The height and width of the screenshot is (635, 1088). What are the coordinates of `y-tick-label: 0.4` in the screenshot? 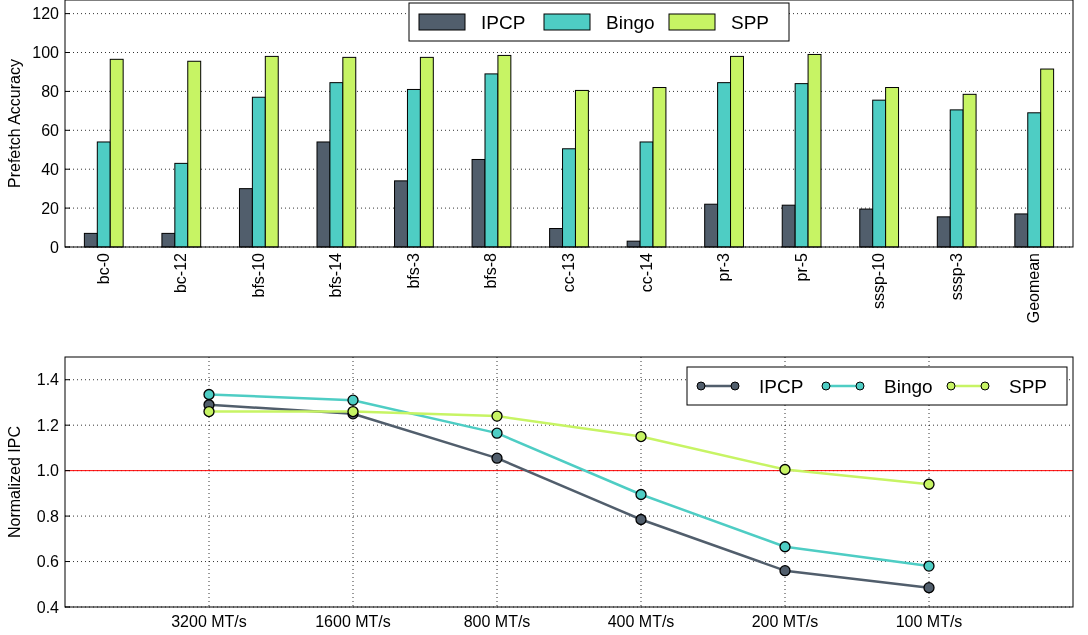 It's located at (48, 607).